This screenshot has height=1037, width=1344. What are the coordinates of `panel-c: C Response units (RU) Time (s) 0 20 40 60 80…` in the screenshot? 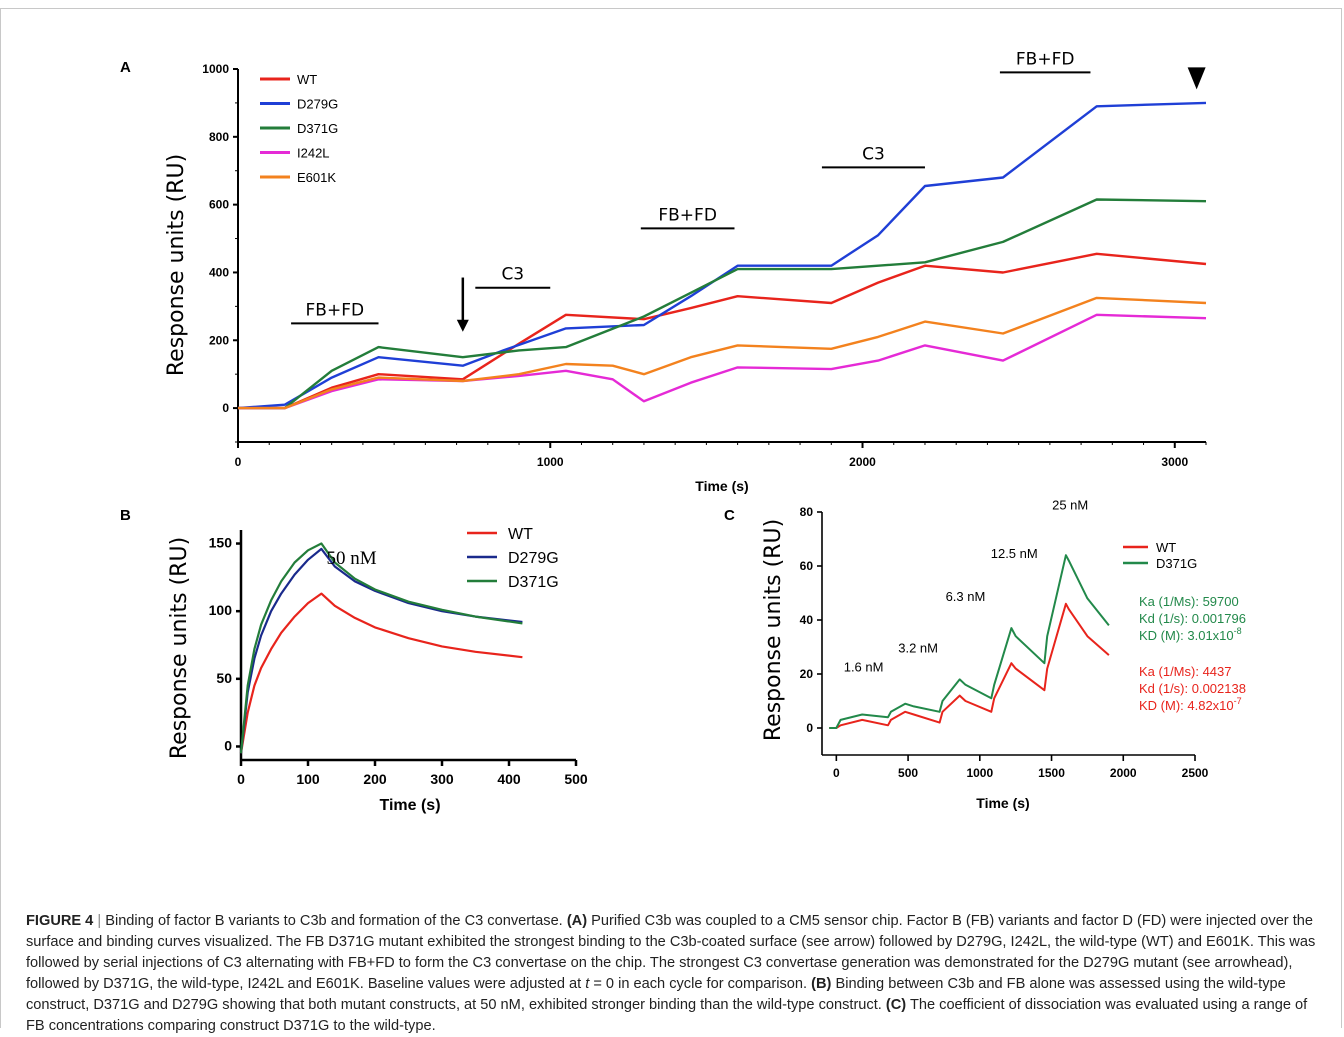 It's located at (985, 654).